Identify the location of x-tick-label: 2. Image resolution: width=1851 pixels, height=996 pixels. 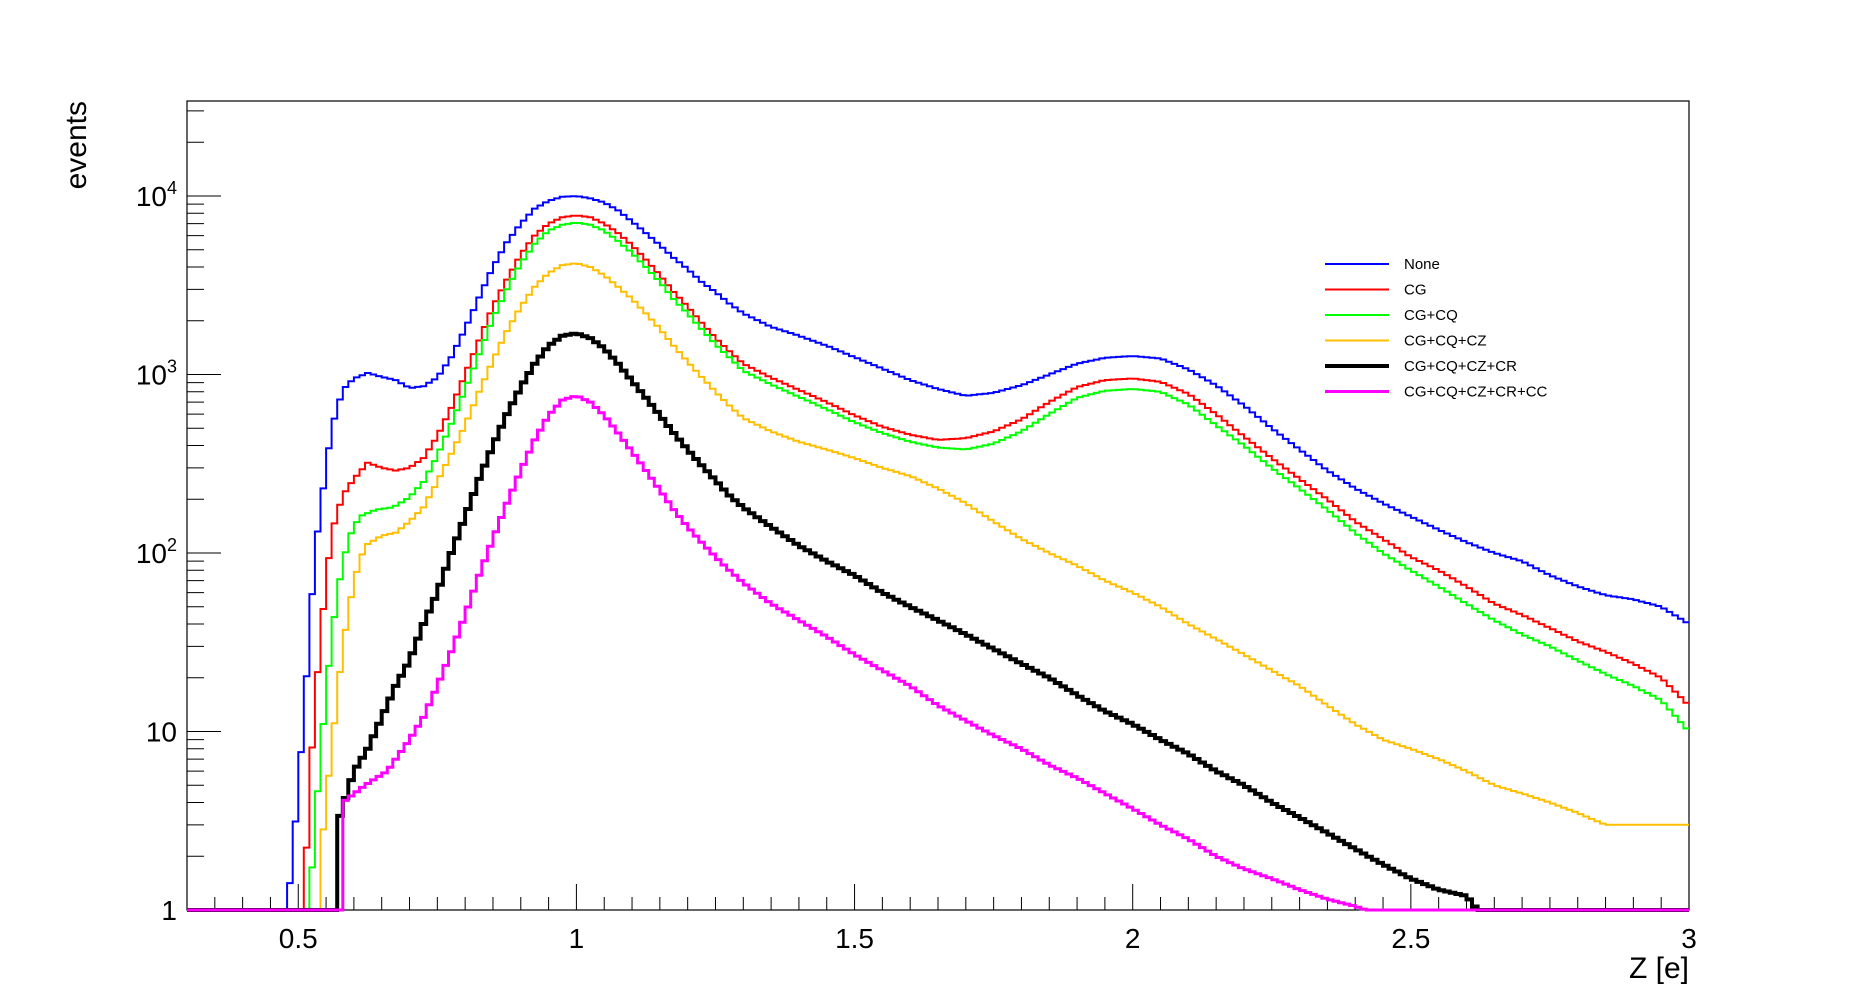
(1133, 938).